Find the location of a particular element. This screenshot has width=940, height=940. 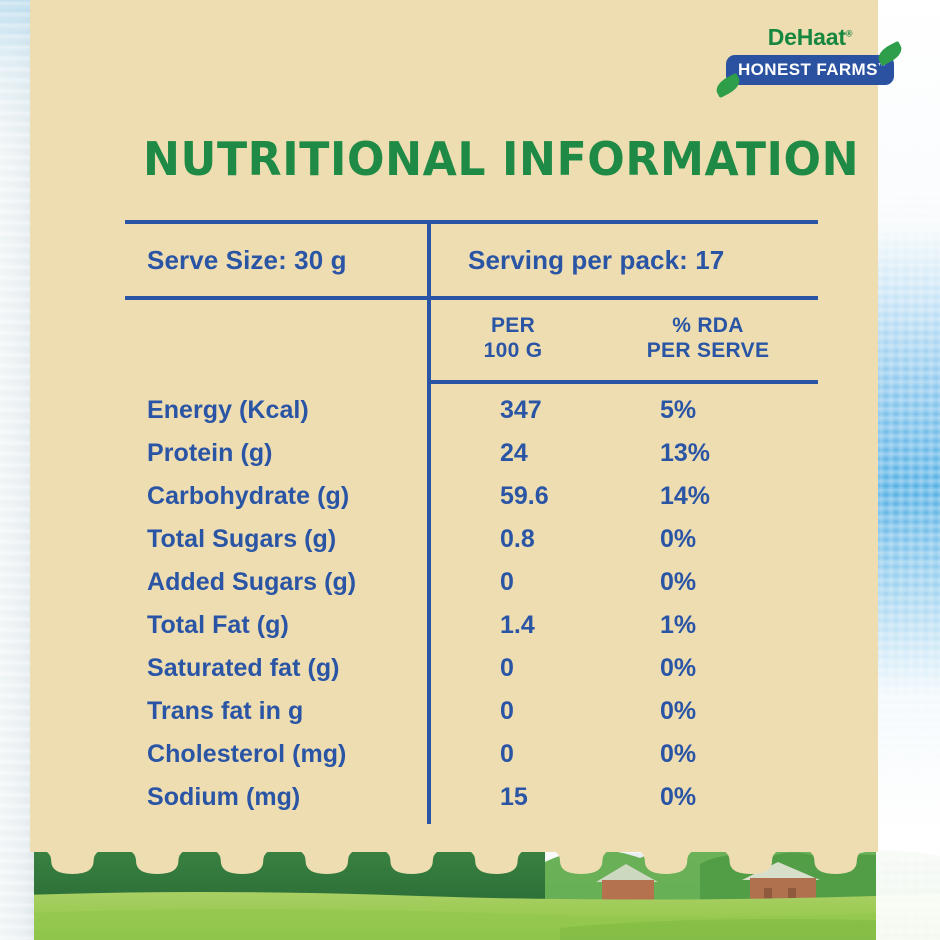

column-header-row: PER 100 G % RDA PER SERVE is located at coordinates (471, 340).